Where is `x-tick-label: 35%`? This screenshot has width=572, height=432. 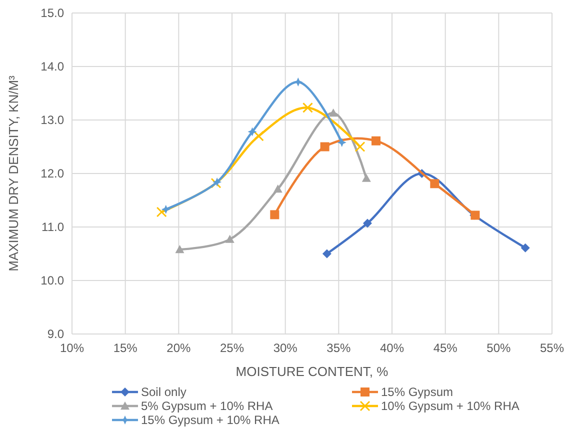 x-tick-label: 35% is located at coordinates (338, 348).